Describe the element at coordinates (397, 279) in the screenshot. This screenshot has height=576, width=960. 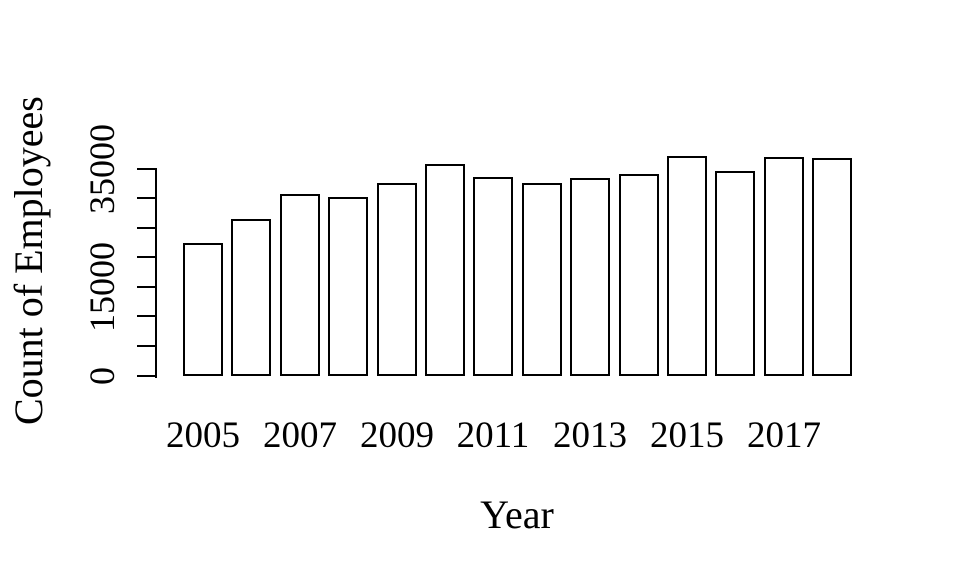
I see `bar-2009` at that location.